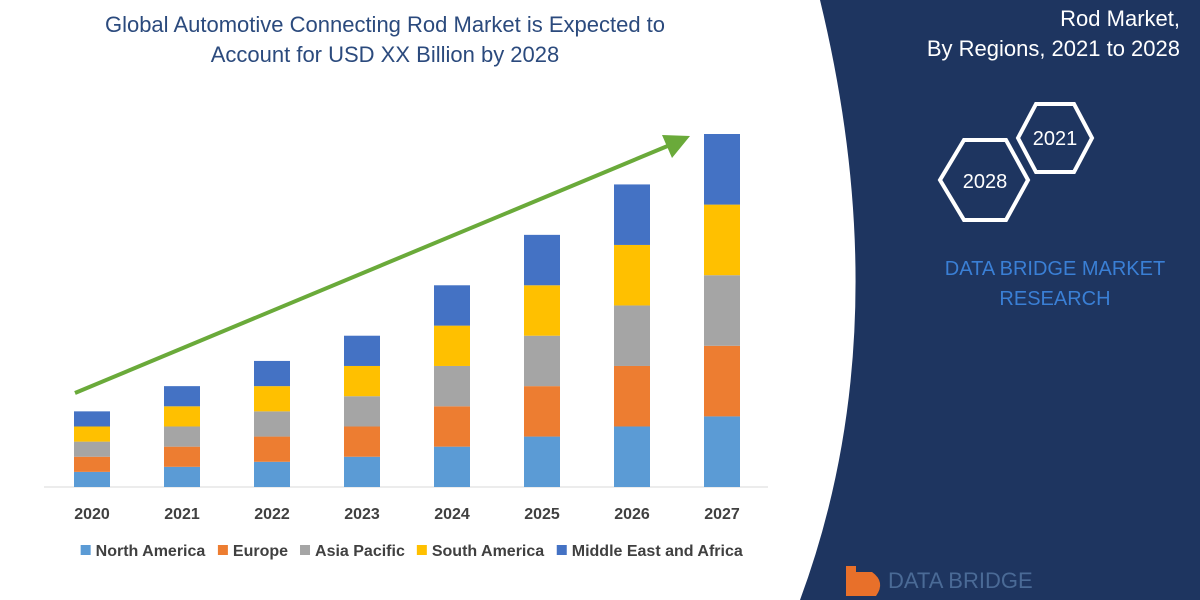  What do you see at coordinates (182, 396) in the screenshot?
I see `bar-segment-2021-middle-east-and-africa` at bounding box center [182, 396].